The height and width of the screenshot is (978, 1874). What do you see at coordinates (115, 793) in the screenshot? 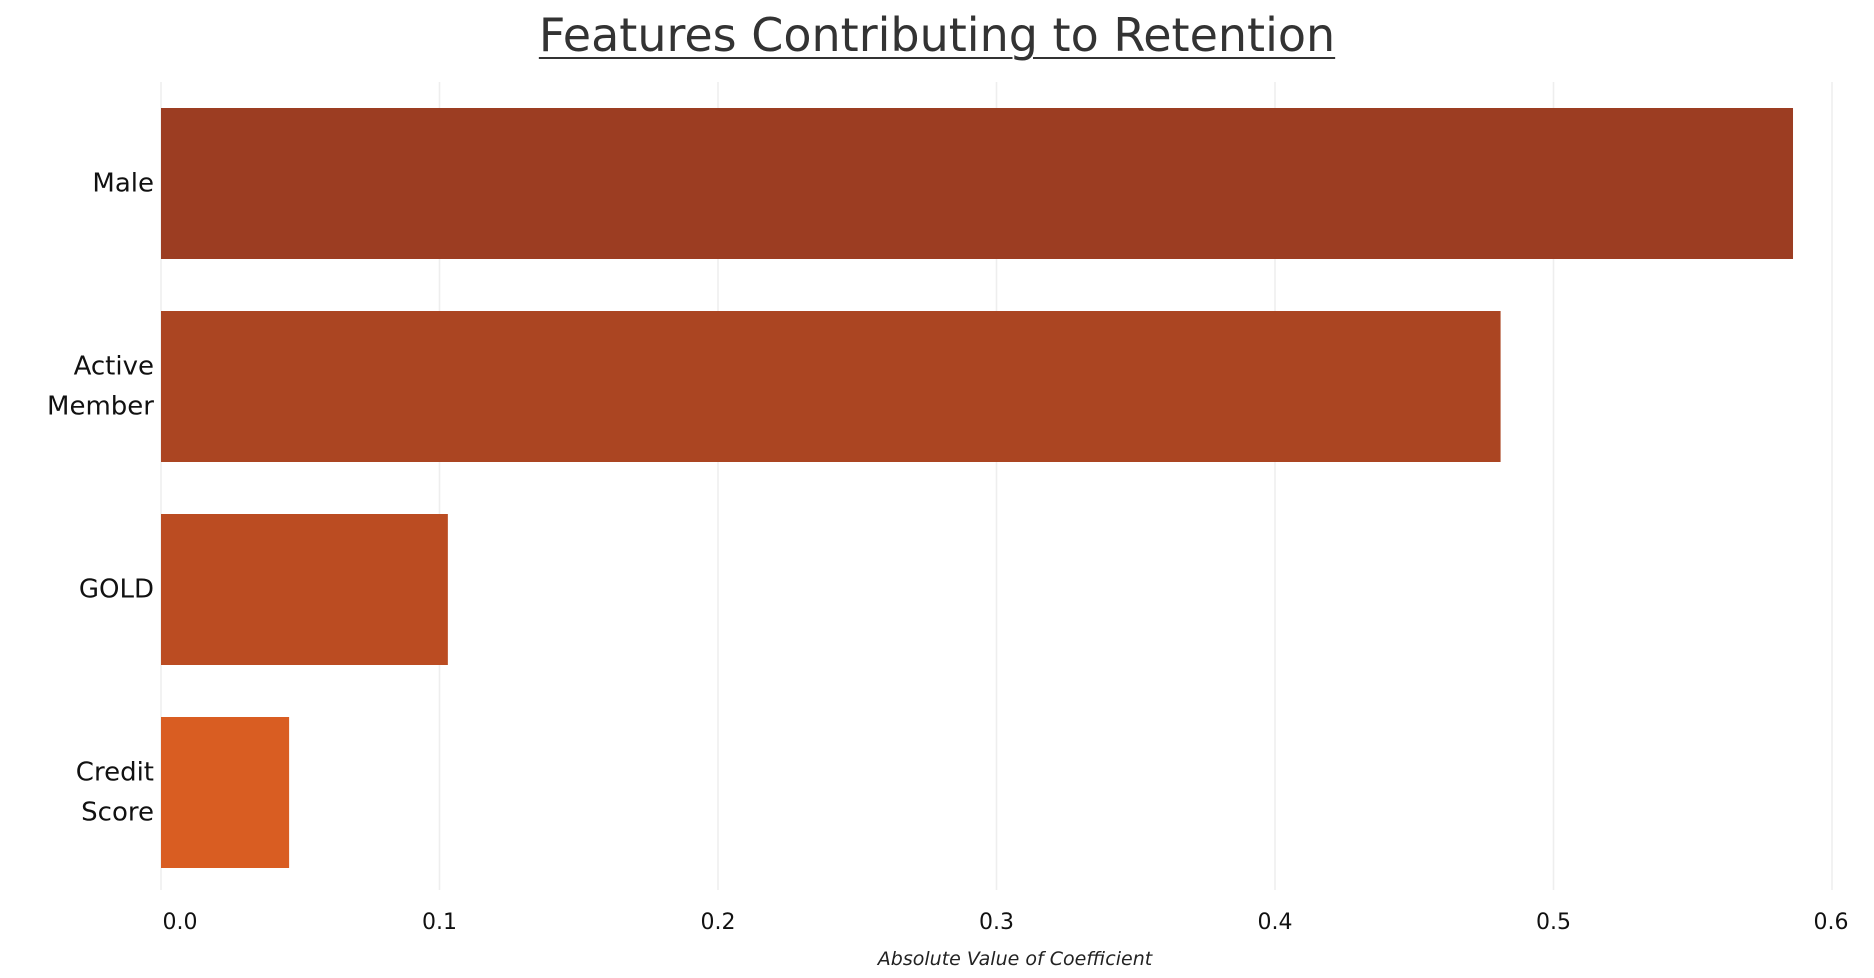
I see `category-label: Credit Score` at bounding box center [115, 793].